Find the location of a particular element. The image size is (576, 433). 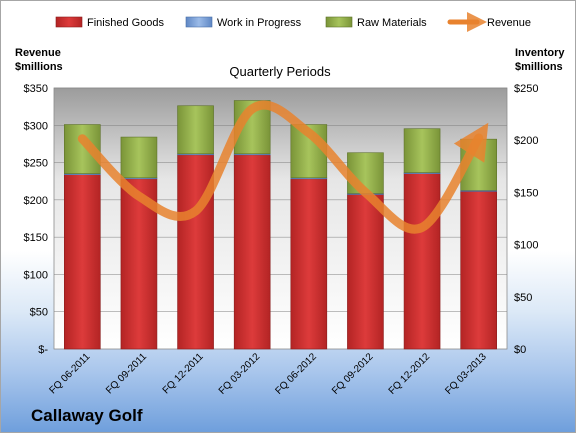

legend-label-work-in-progress: Work in Progress is located at coordinates (259, 23).